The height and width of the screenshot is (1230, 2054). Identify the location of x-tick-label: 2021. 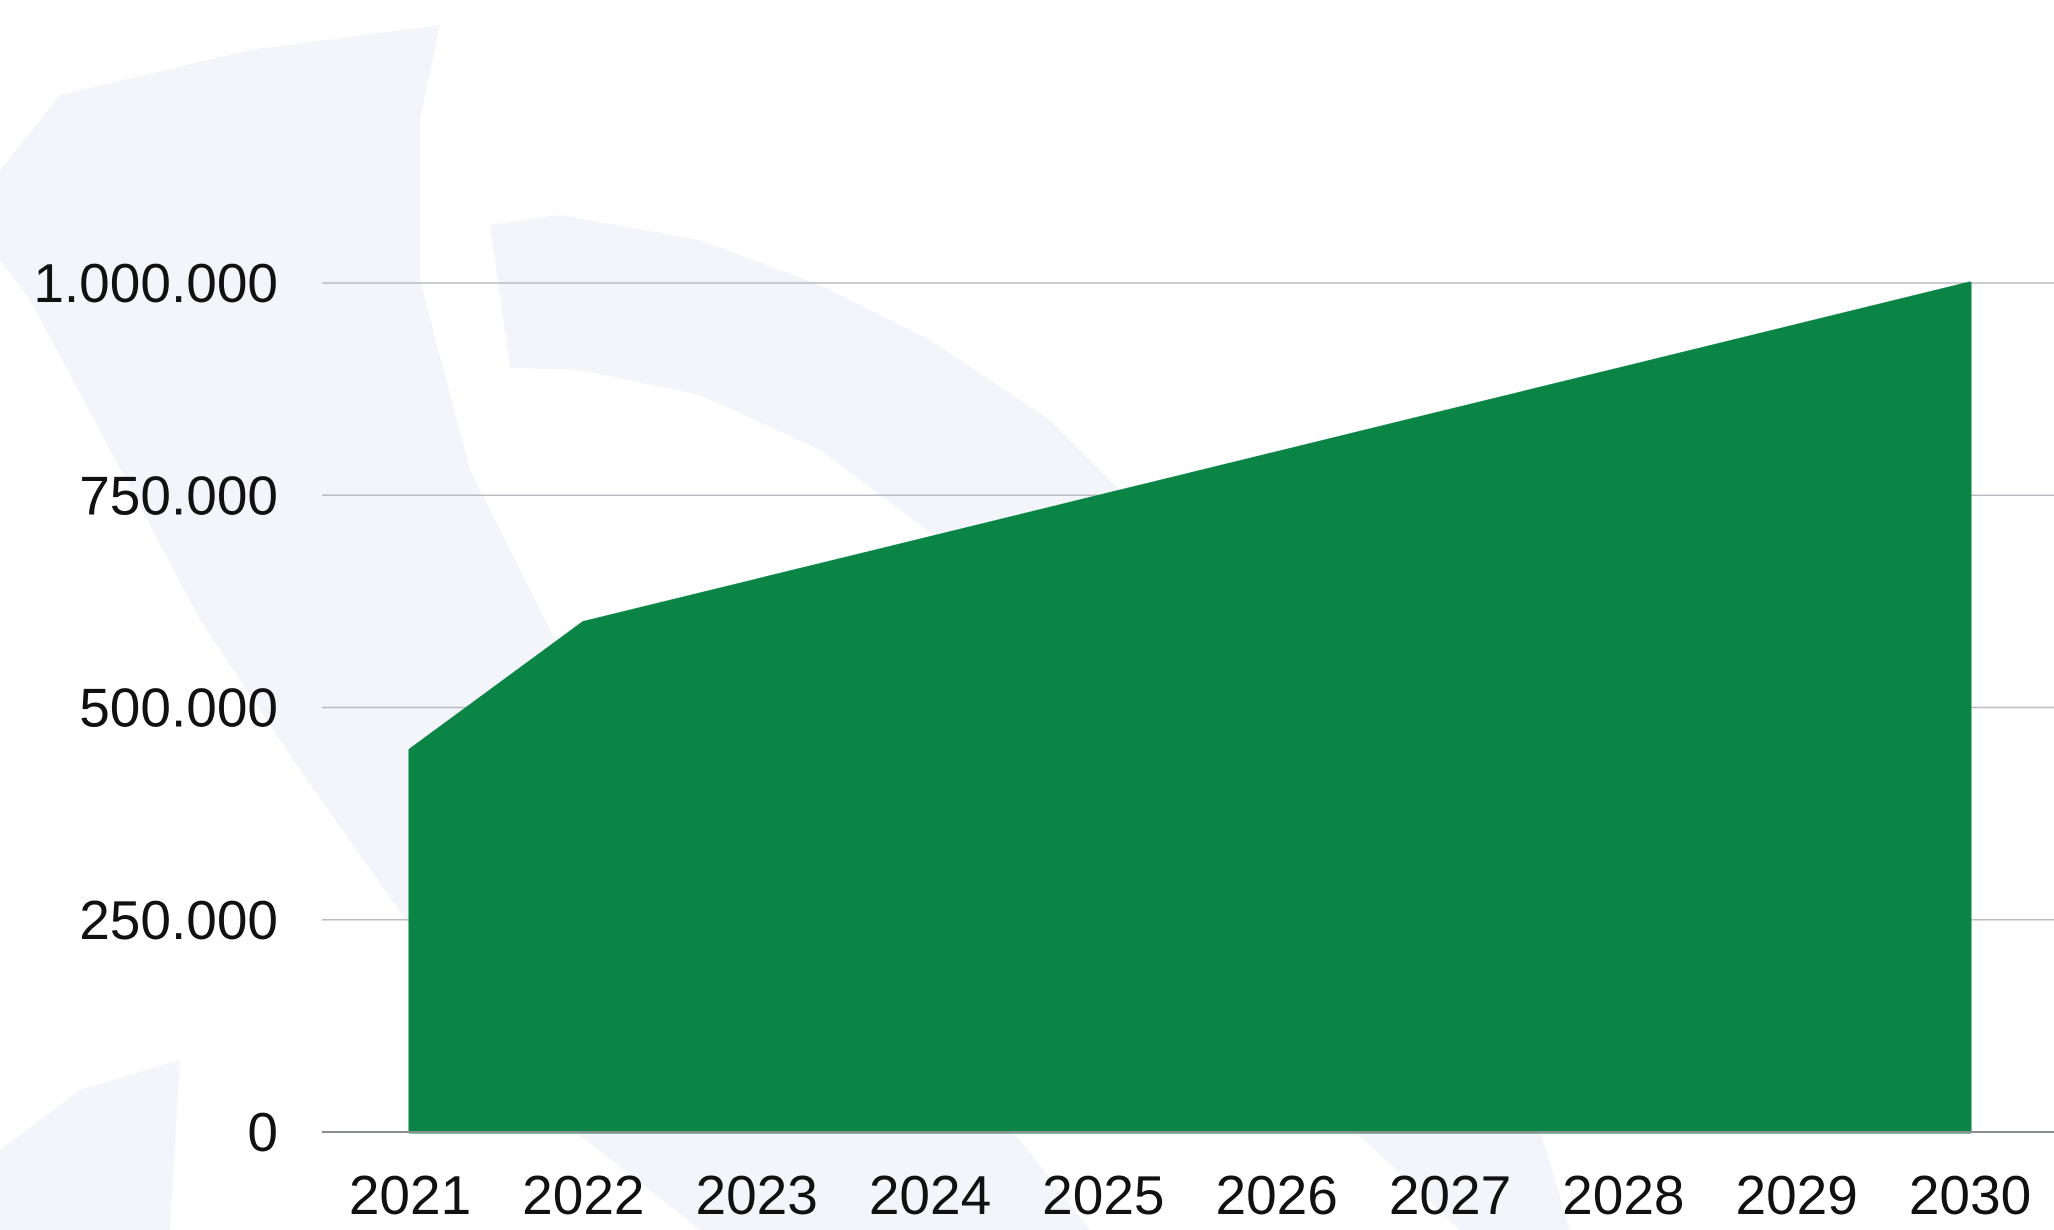
(410, 1195).